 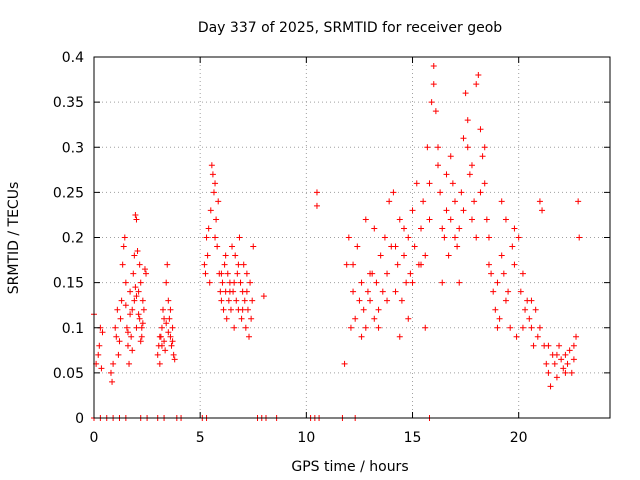 I want to click on y-axis-label: SRMTID / TECUs, so click(x=14, y=238).